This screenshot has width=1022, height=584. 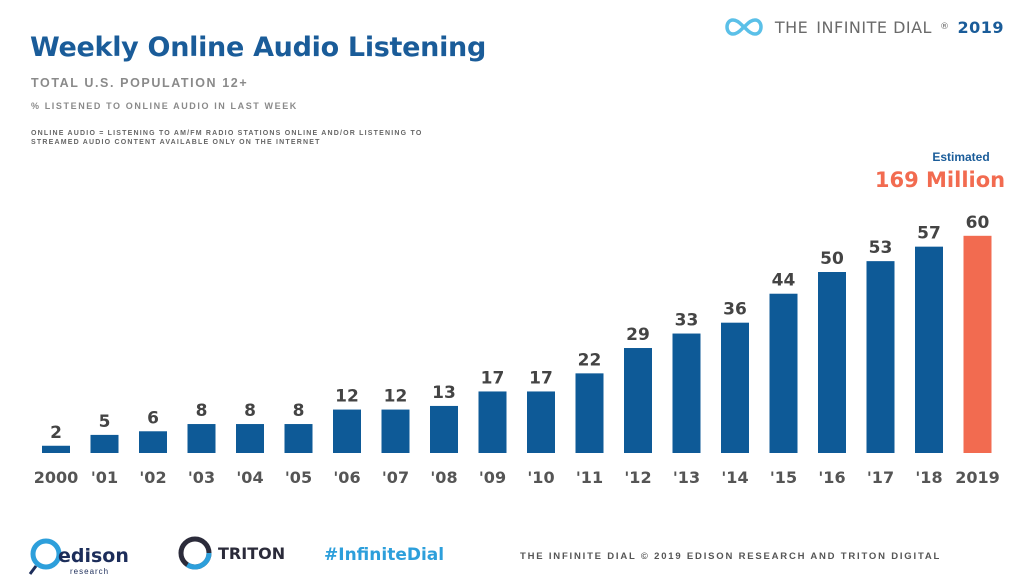 I want to click on data-label-13: 33, so click(x=687, y=321).